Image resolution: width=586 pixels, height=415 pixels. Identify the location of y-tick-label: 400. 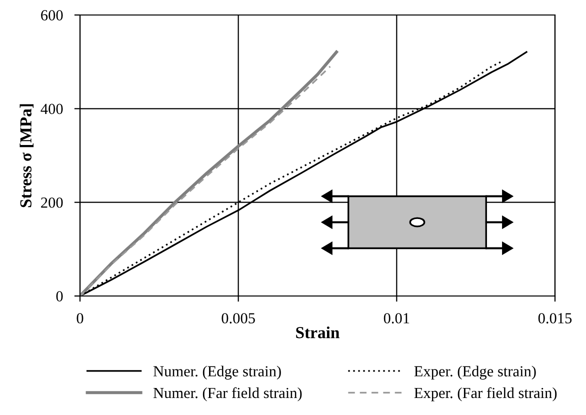
(51, 109).